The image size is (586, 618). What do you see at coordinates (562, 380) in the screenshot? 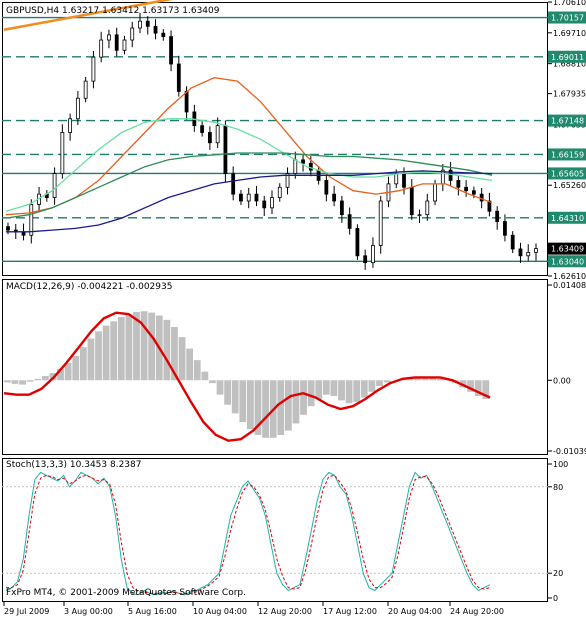
I see `macd-tick-label: 0.00` at bounding box center [562, 380].